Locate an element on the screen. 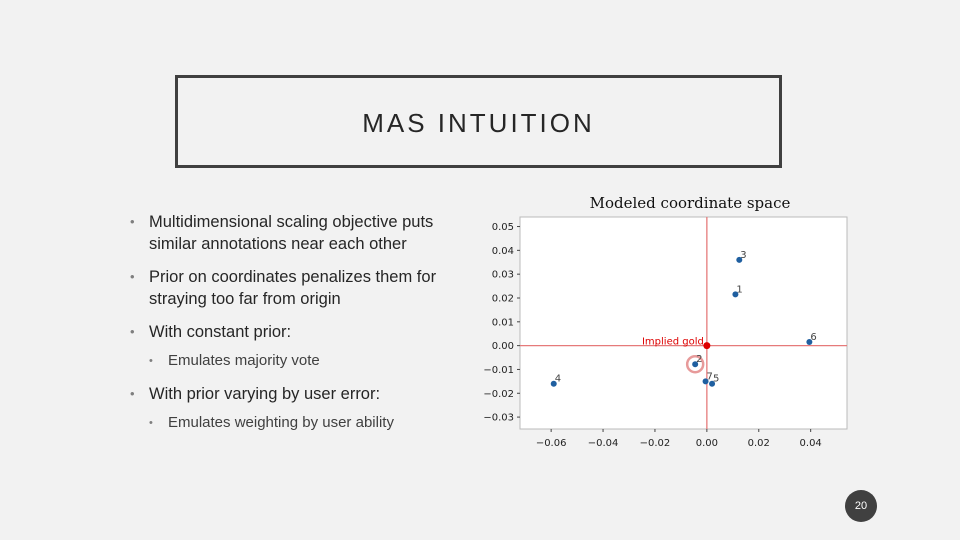  point-label: 3 is located at coordinates (743, 255).